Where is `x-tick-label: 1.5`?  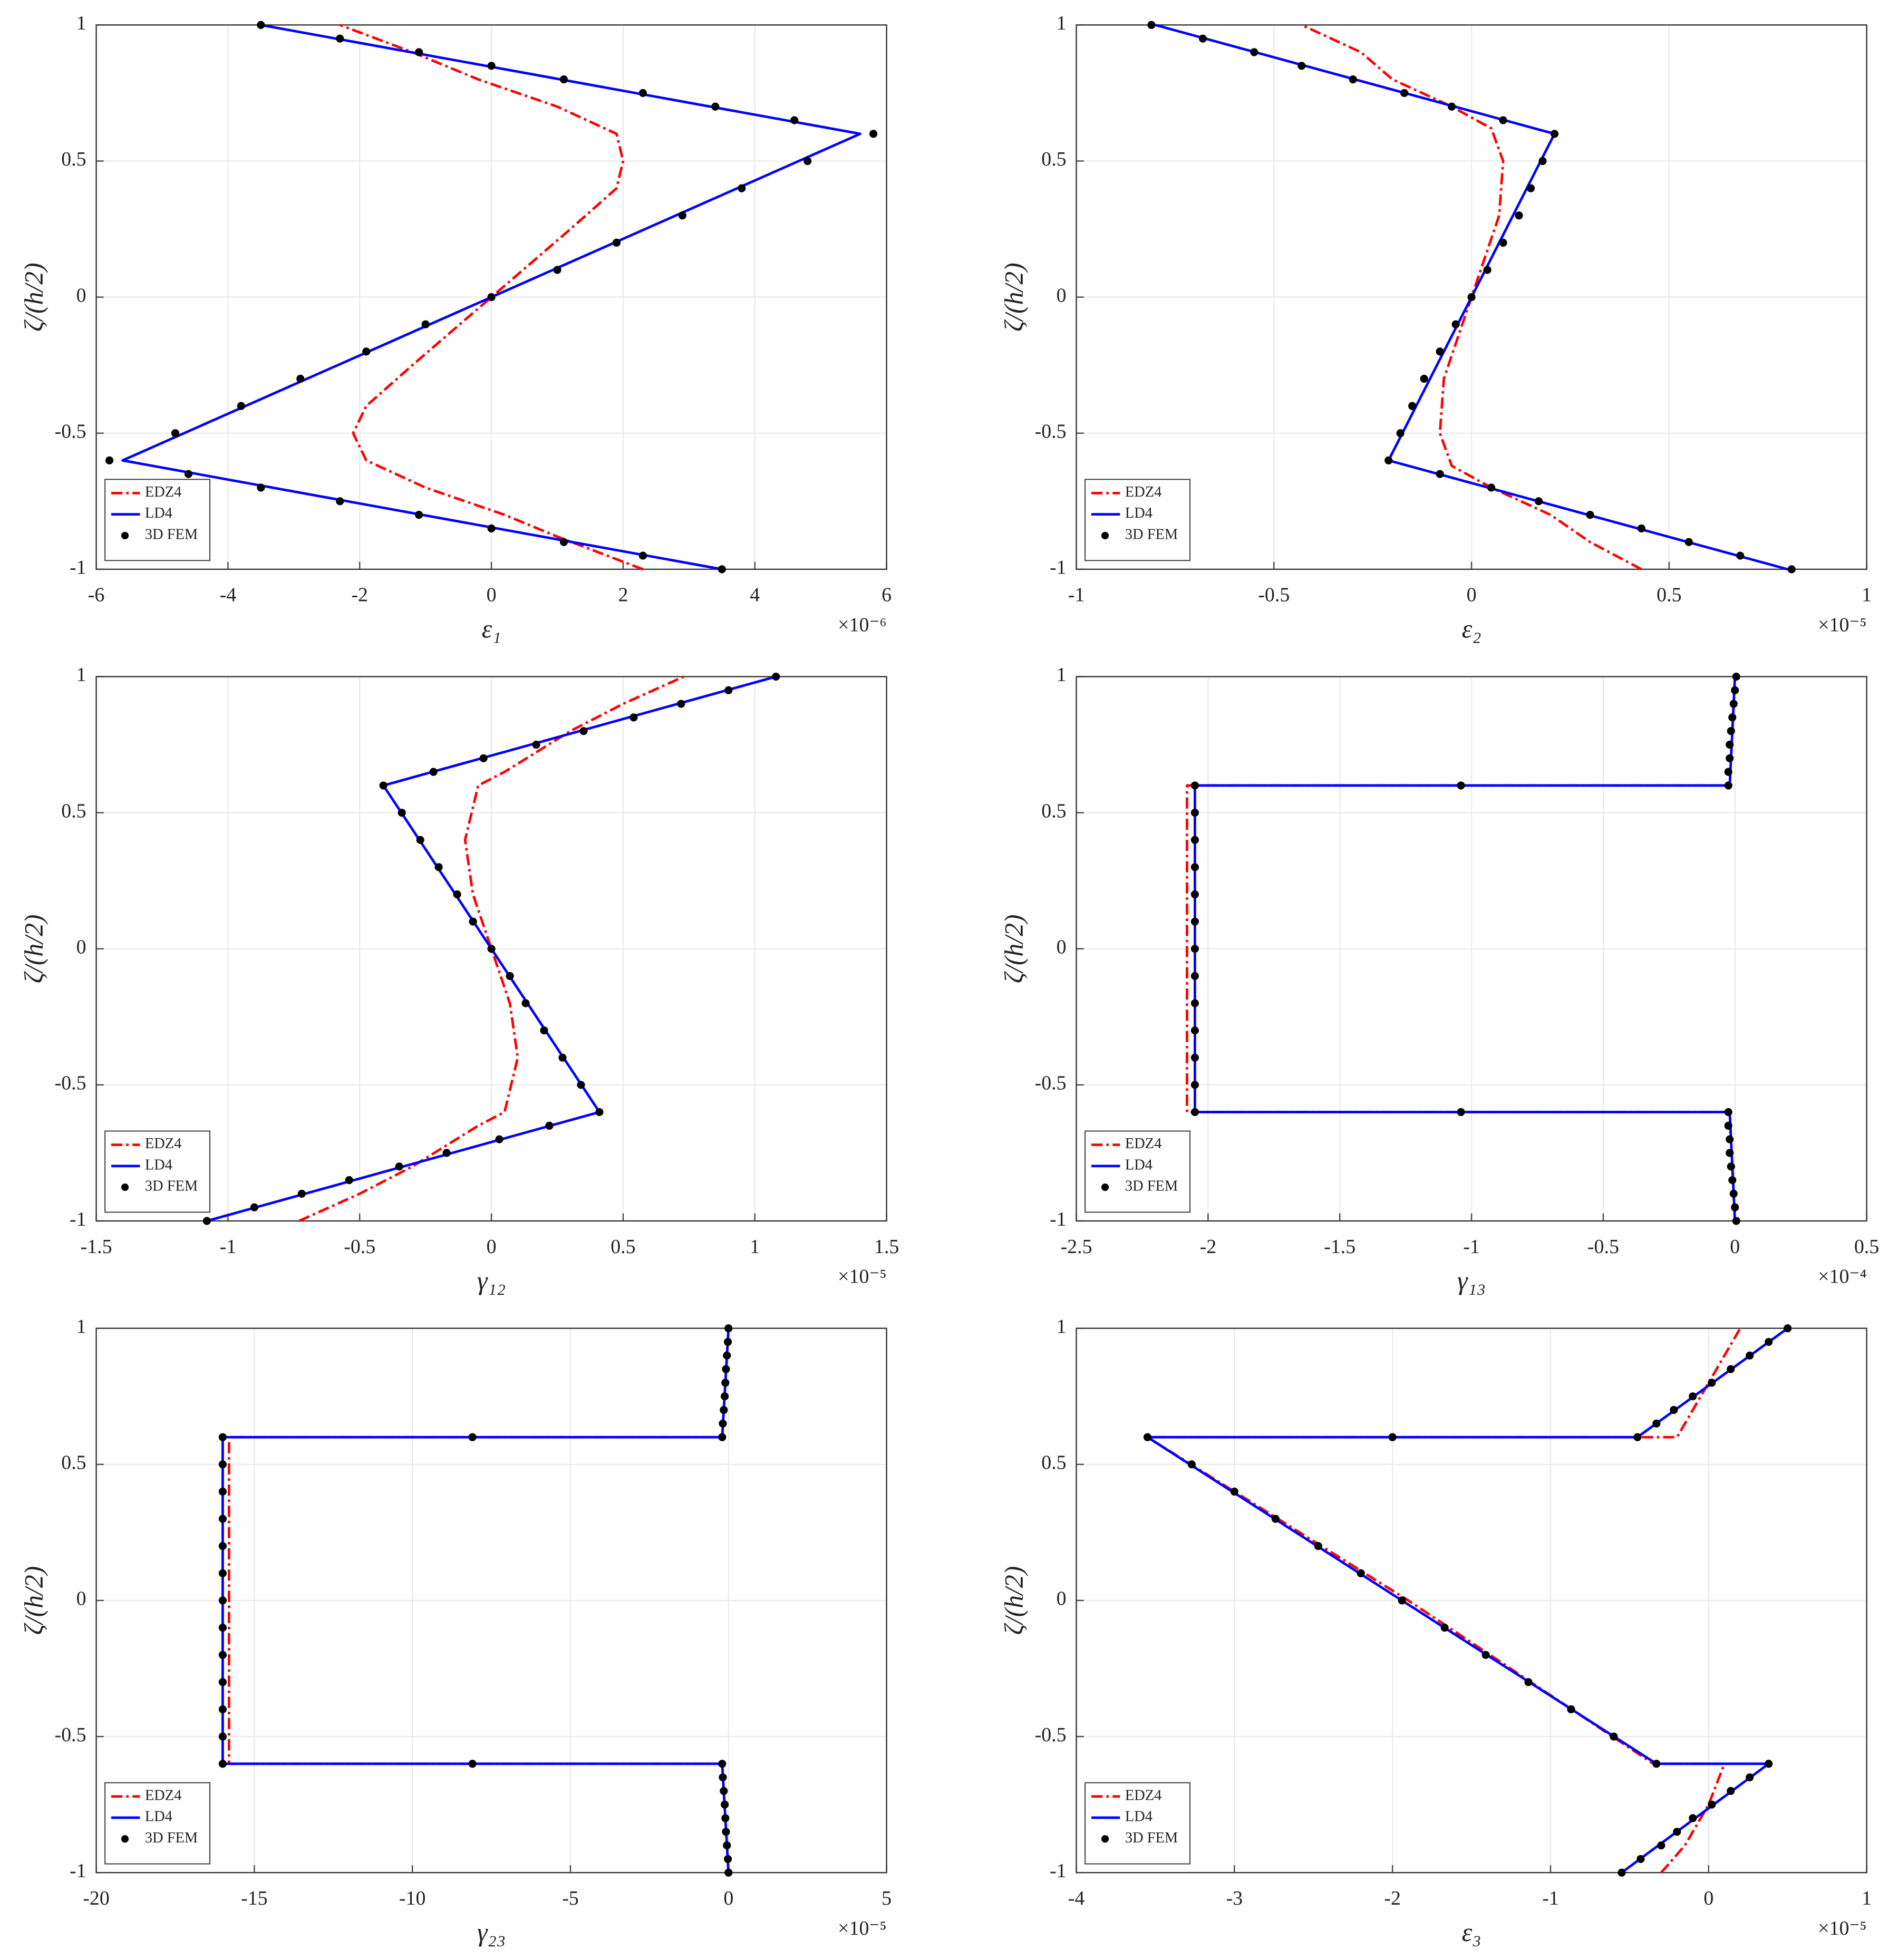
x-tick-label: 1.5 is located at coordinates (886, 1247).